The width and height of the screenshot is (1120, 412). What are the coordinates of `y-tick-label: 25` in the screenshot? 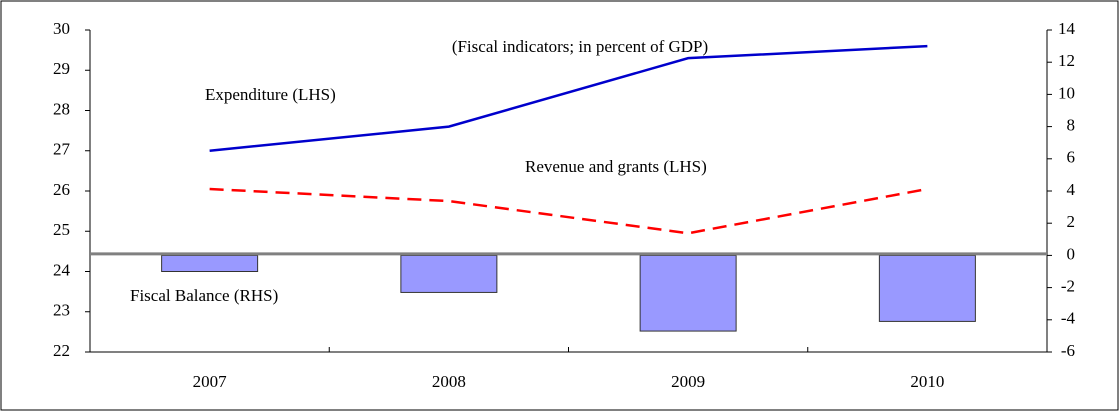 It's located at (61, 229).